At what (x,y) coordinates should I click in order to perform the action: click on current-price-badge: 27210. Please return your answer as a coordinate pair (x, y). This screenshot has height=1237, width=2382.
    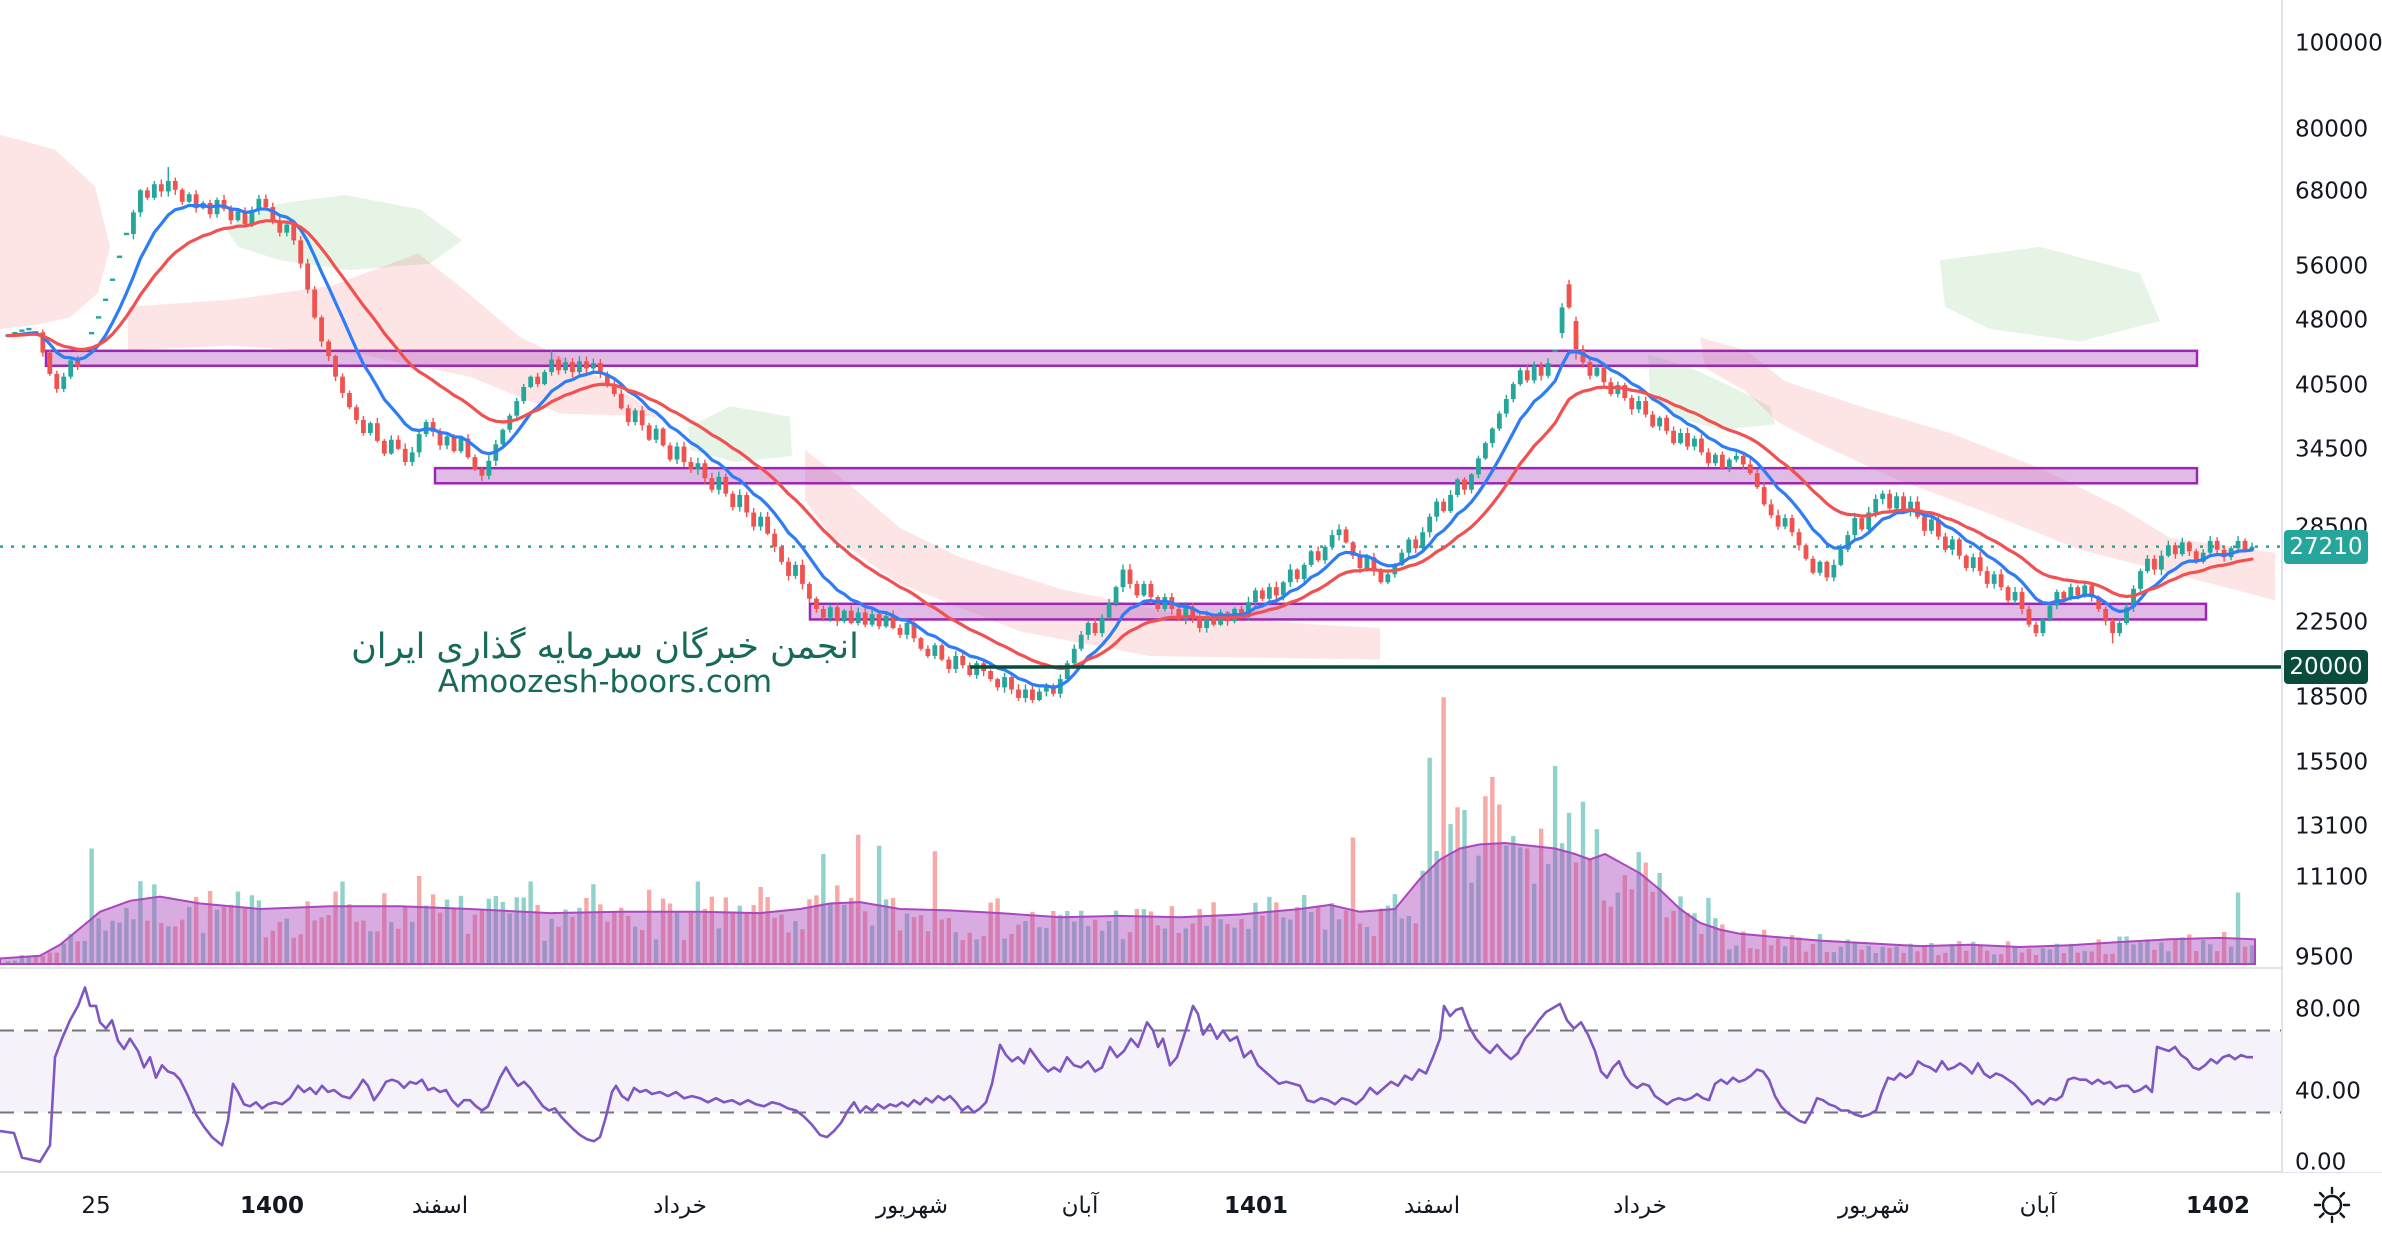
    Looking at the image, I should click on (2326, 546).